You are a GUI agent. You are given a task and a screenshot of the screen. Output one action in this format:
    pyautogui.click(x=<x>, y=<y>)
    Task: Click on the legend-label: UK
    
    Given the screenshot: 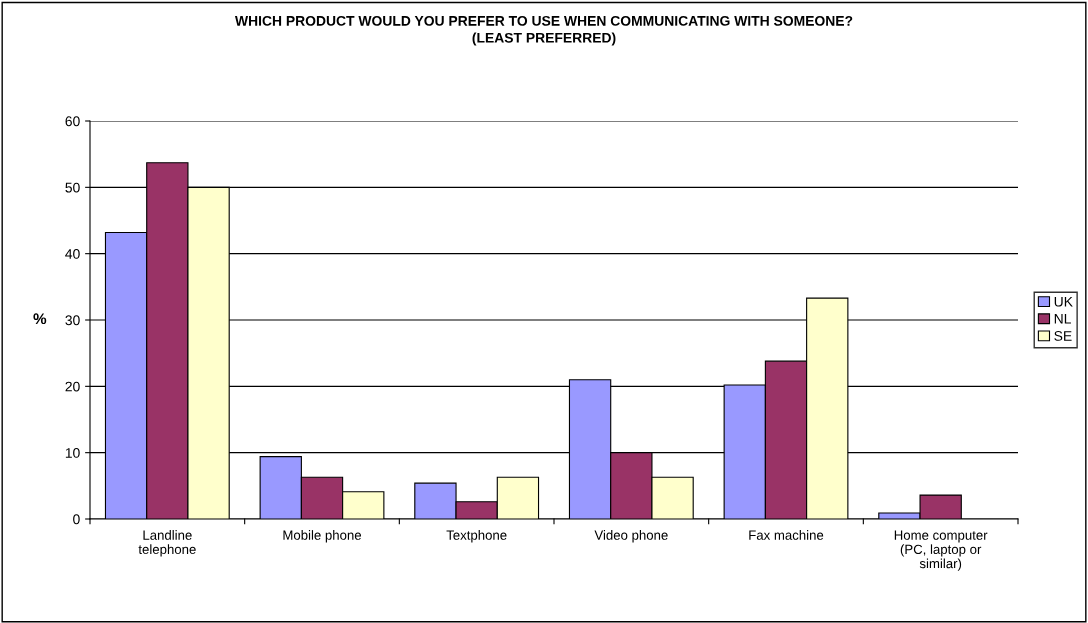 What is the action you would take?
    pyautogui.click(x=1063, y=301)
    